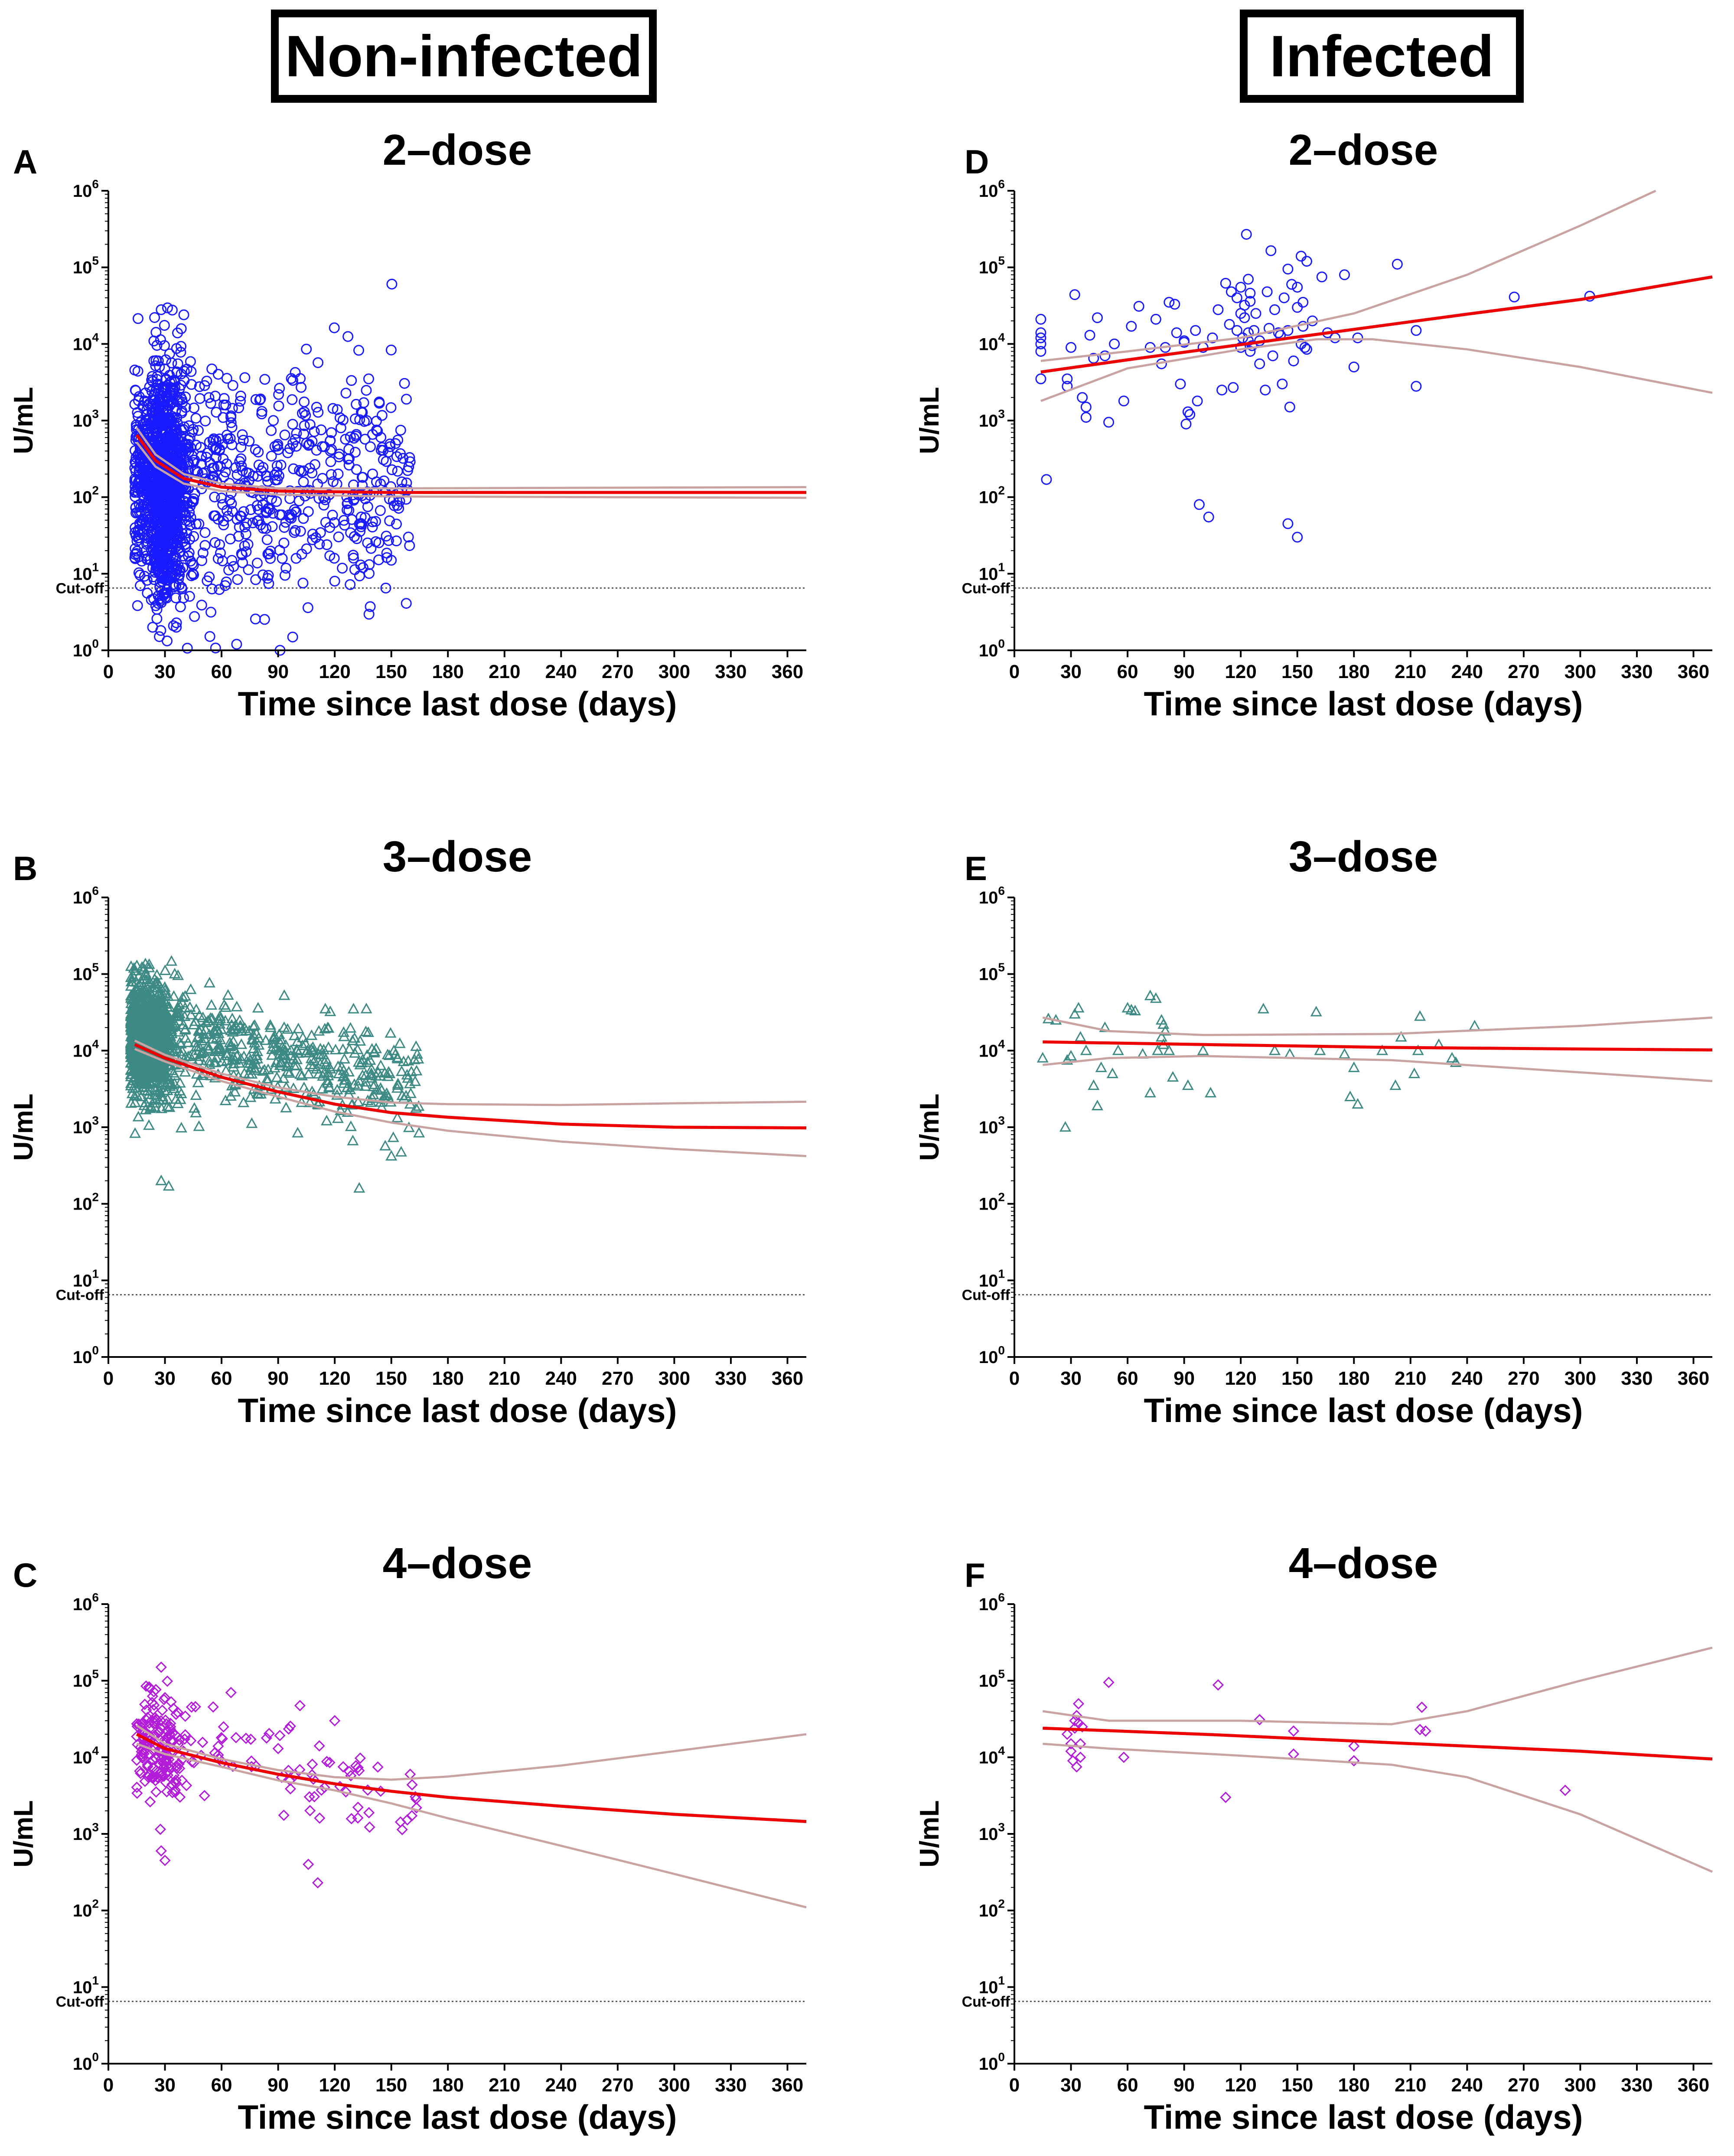 This screenshot has width=1734, height=2156. What do you see at coordinates (108, 2085) in the screenshot?
I see `x-tick-label: 0` at bounding box center [108, 2085].